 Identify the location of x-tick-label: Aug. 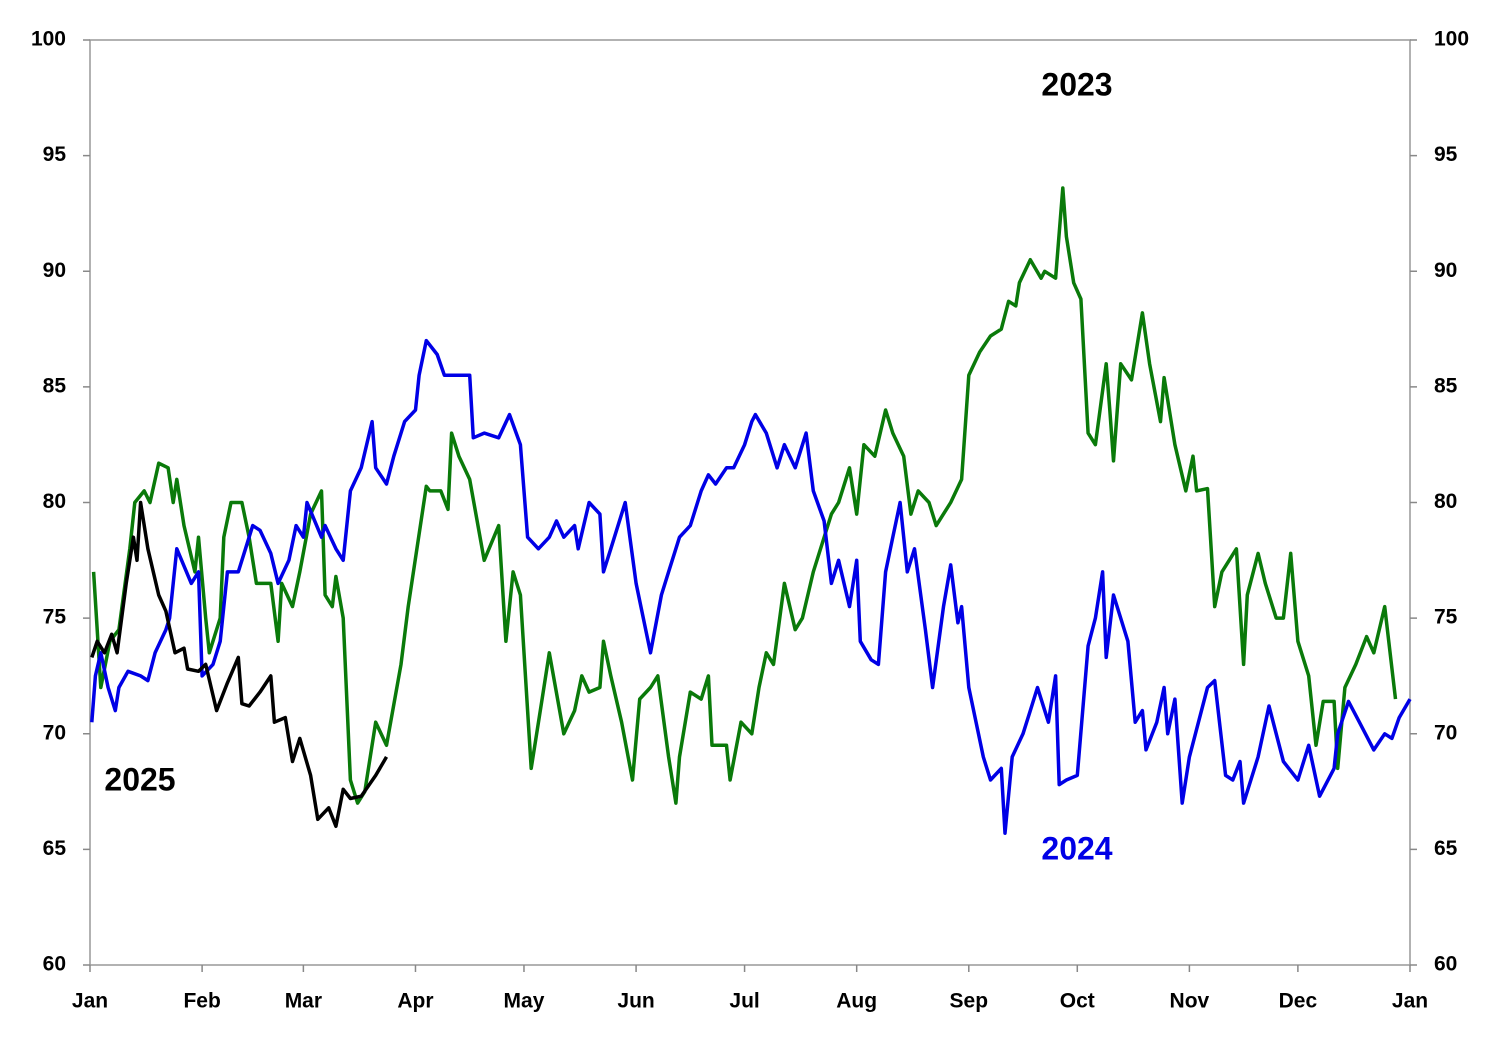
(856, 1001).